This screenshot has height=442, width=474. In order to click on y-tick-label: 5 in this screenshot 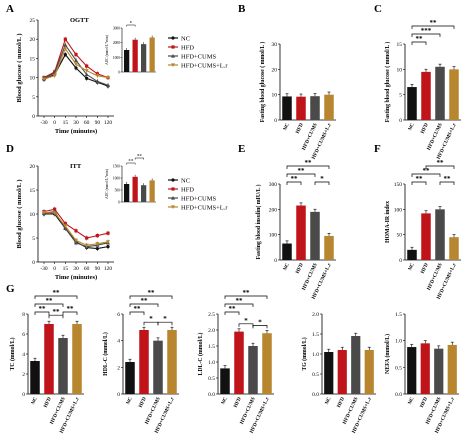, I will do `click(400, 96)`.